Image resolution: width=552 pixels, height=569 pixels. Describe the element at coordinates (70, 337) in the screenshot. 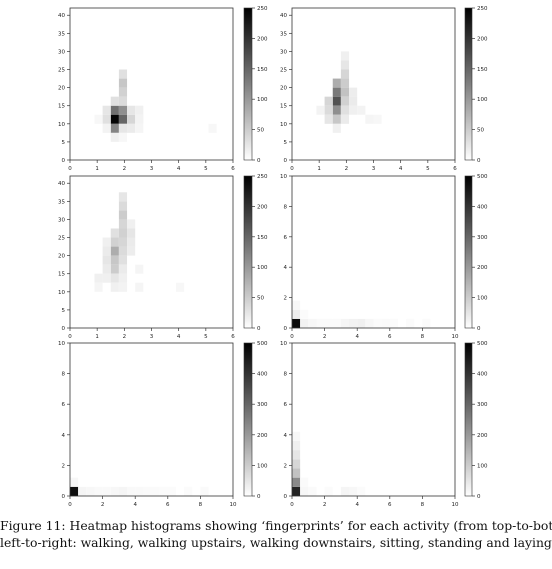

I see `x-tick-label: 0` at that location.